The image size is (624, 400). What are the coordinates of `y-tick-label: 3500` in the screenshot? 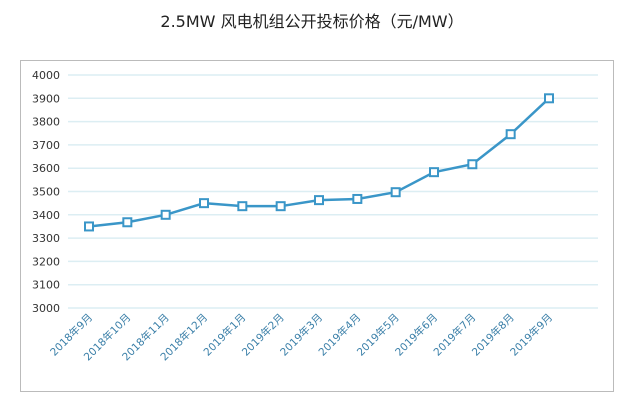 It's located at (46, 192).